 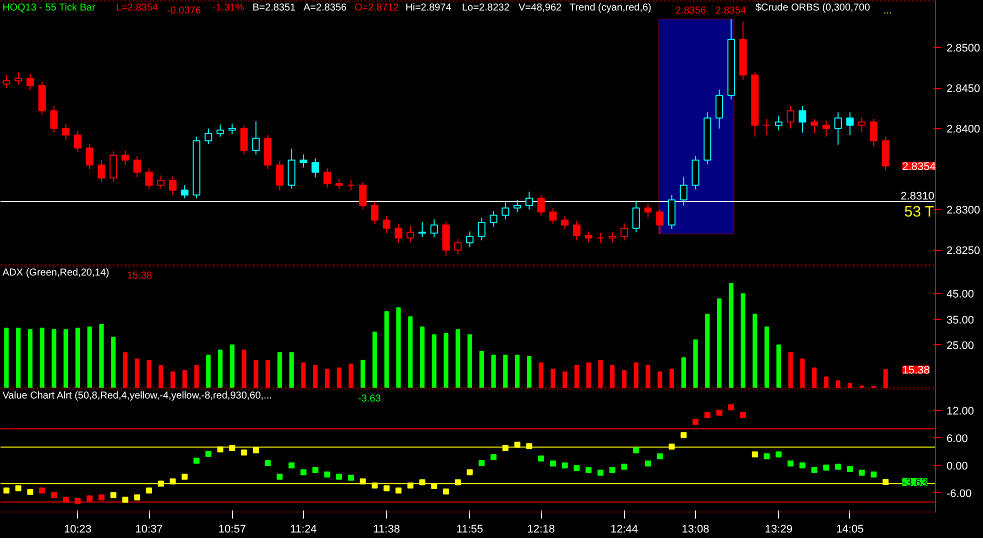 I want to click on annotation: A=2.8356, so click(x=326, y=8).